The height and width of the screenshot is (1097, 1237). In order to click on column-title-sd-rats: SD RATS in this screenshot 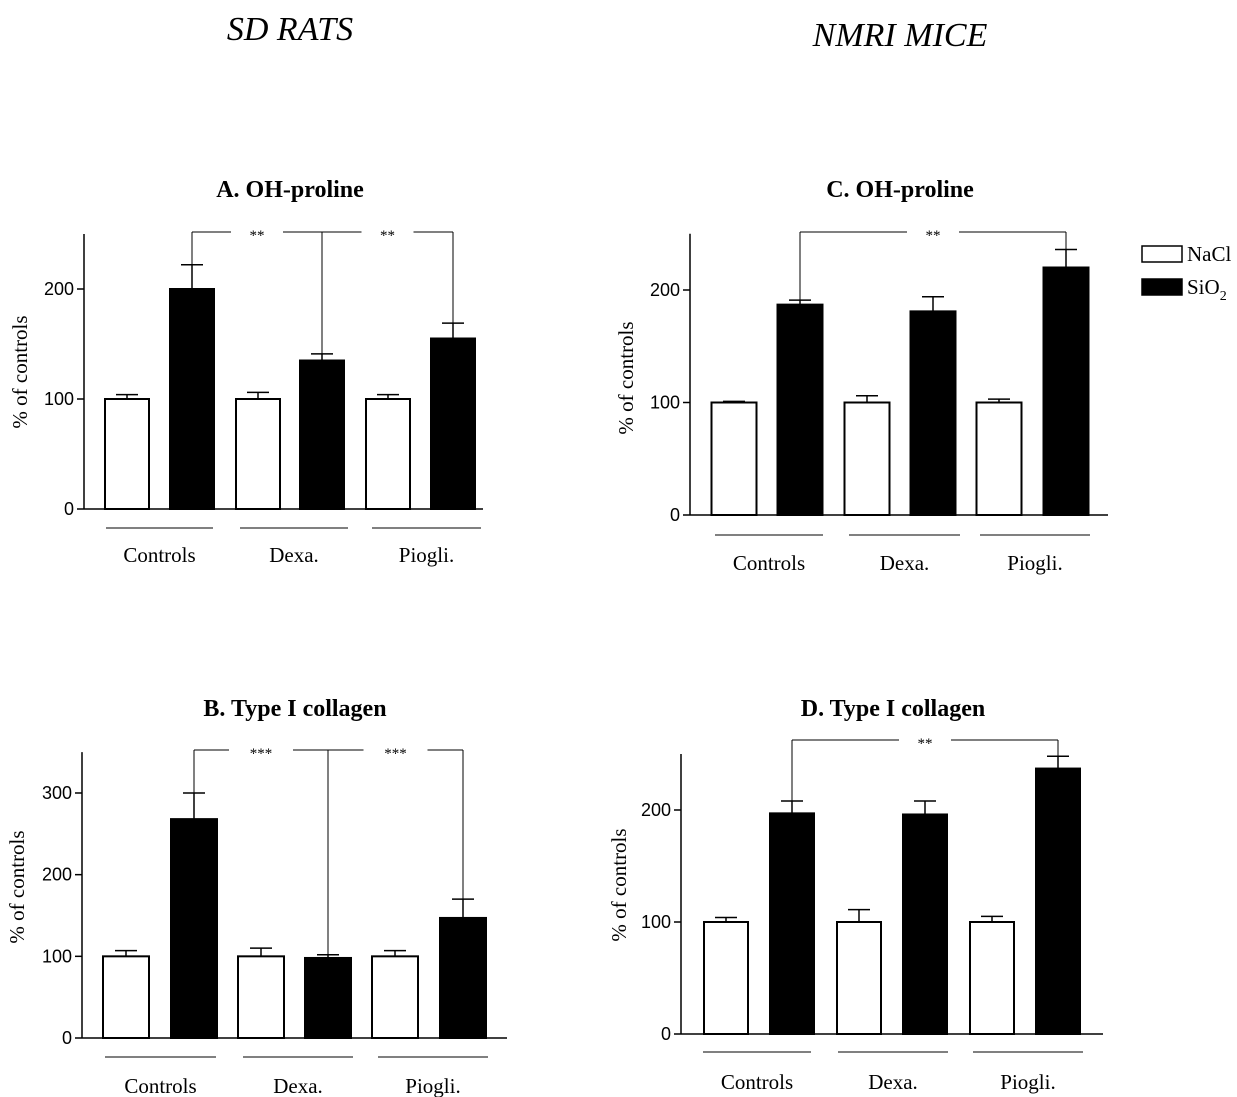, I will do `click(290, 29)`.